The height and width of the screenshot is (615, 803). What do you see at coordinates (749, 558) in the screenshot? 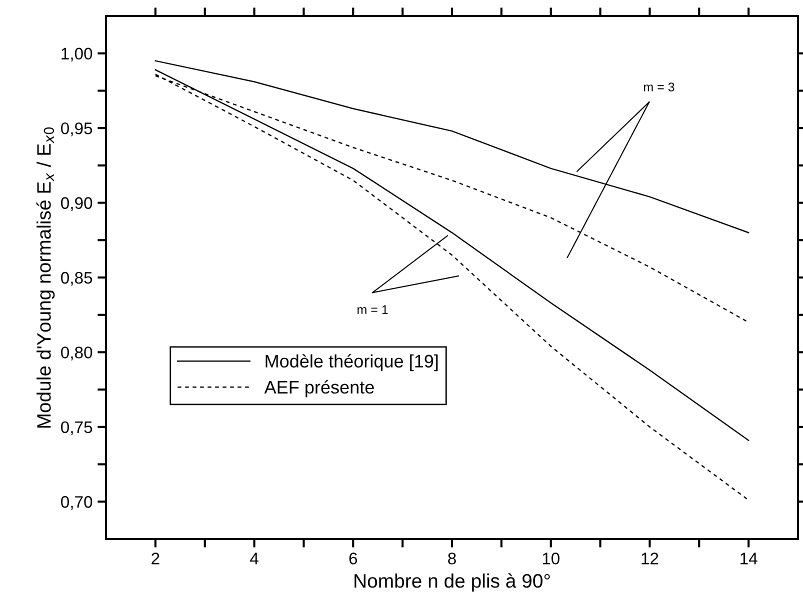
I see `x-tick-label: 14` at bounding box center [749, 558].